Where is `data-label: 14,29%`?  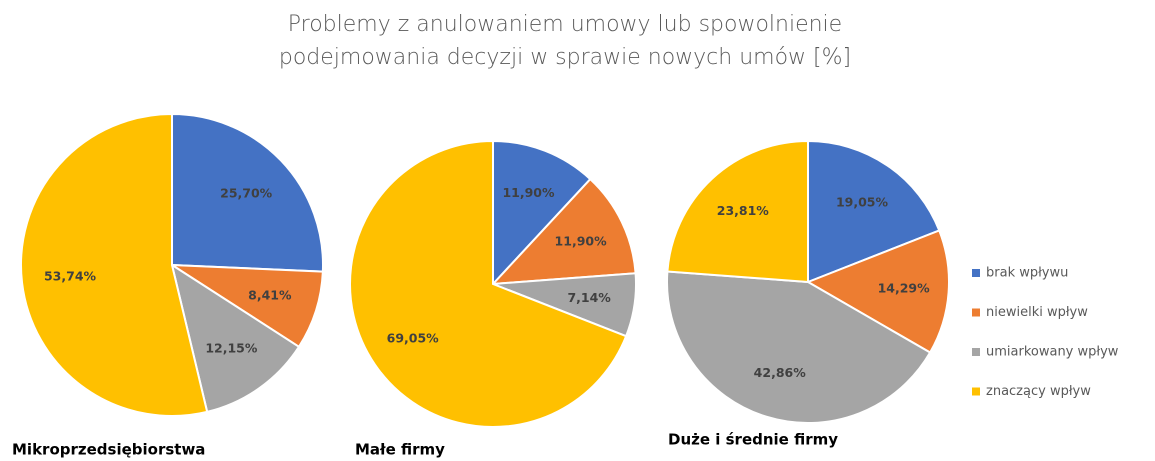
data-label: 14,29% is located at coordinates (904, 288).